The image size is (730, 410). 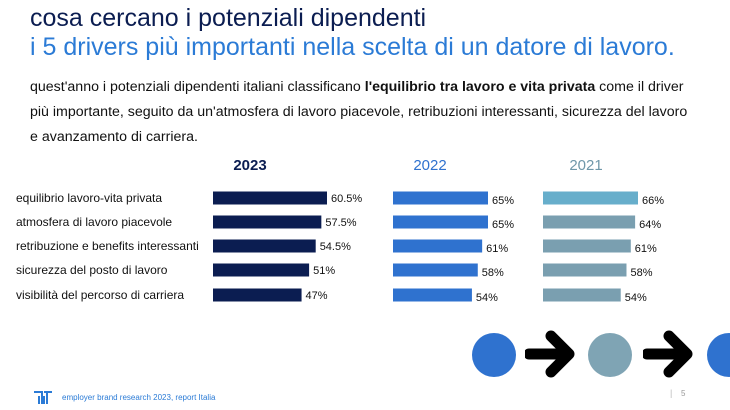 What do you see at coordinates (550, 354) in the screenshot?
I see `arrow-right-icon` at bounding box center [550, 354].